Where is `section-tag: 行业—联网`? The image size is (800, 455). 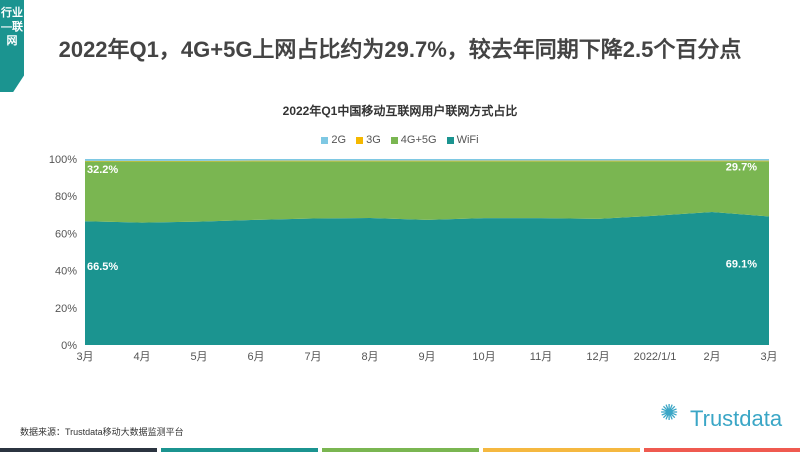
section-tag: 行业—联网 is located at coordinates (12, 46).